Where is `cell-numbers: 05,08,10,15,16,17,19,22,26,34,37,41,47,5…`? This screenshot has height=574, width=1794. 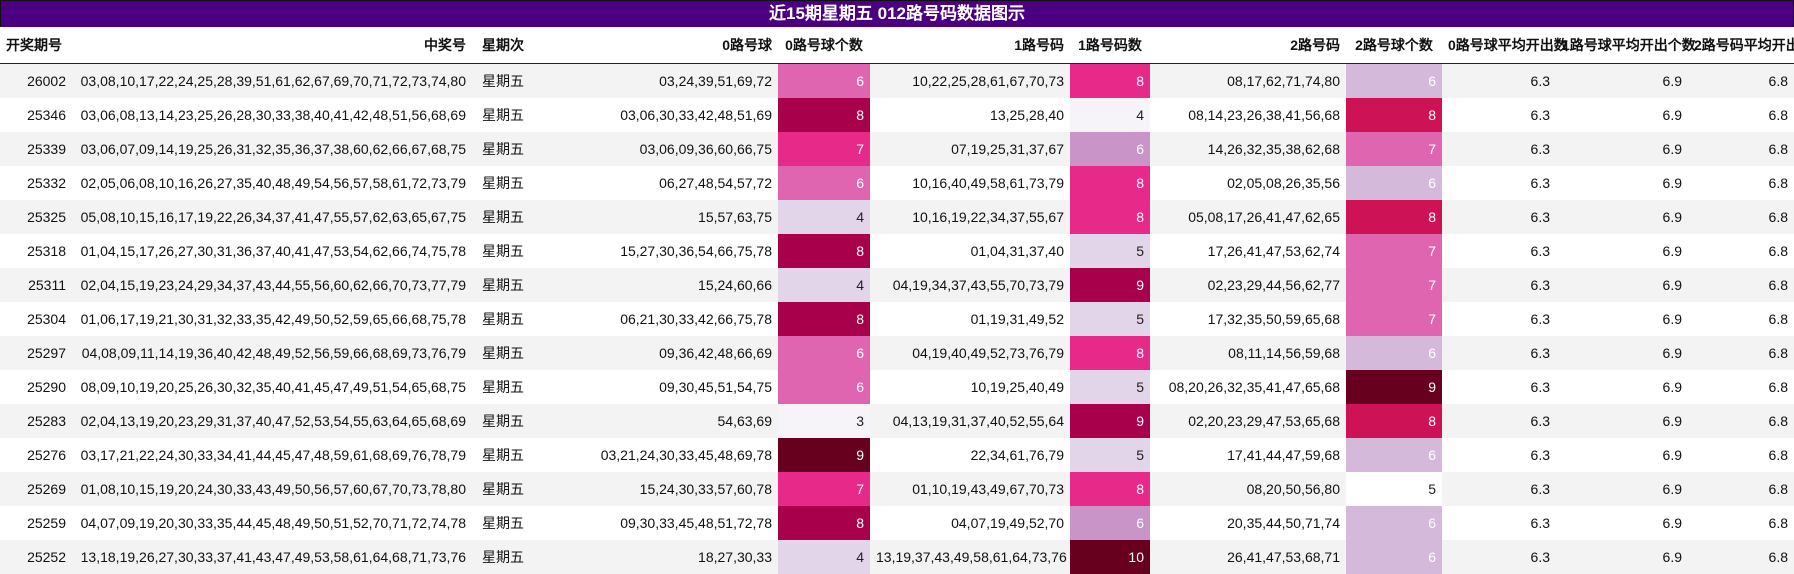 cell-numbers: 05,08,10,15,16,17,19,22,26,34,37,41,47,5… is located at coordinates (272, 217).